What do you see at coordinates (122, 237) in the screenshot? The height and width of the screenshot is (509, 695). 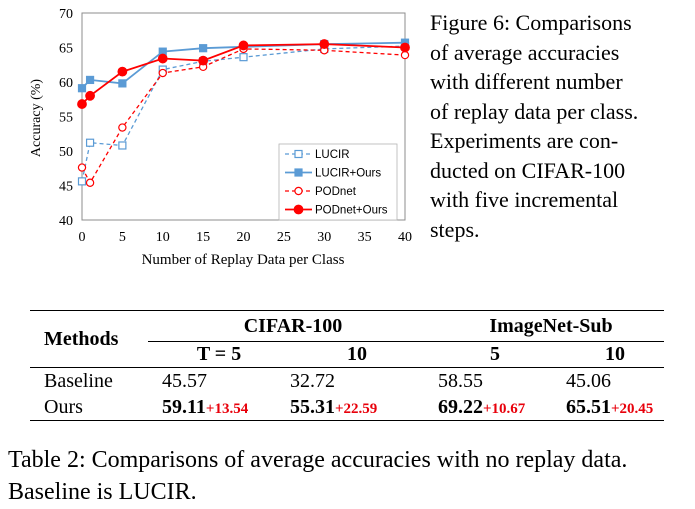 I see `x-tick-label: 5` at bounding box center [122, 237].